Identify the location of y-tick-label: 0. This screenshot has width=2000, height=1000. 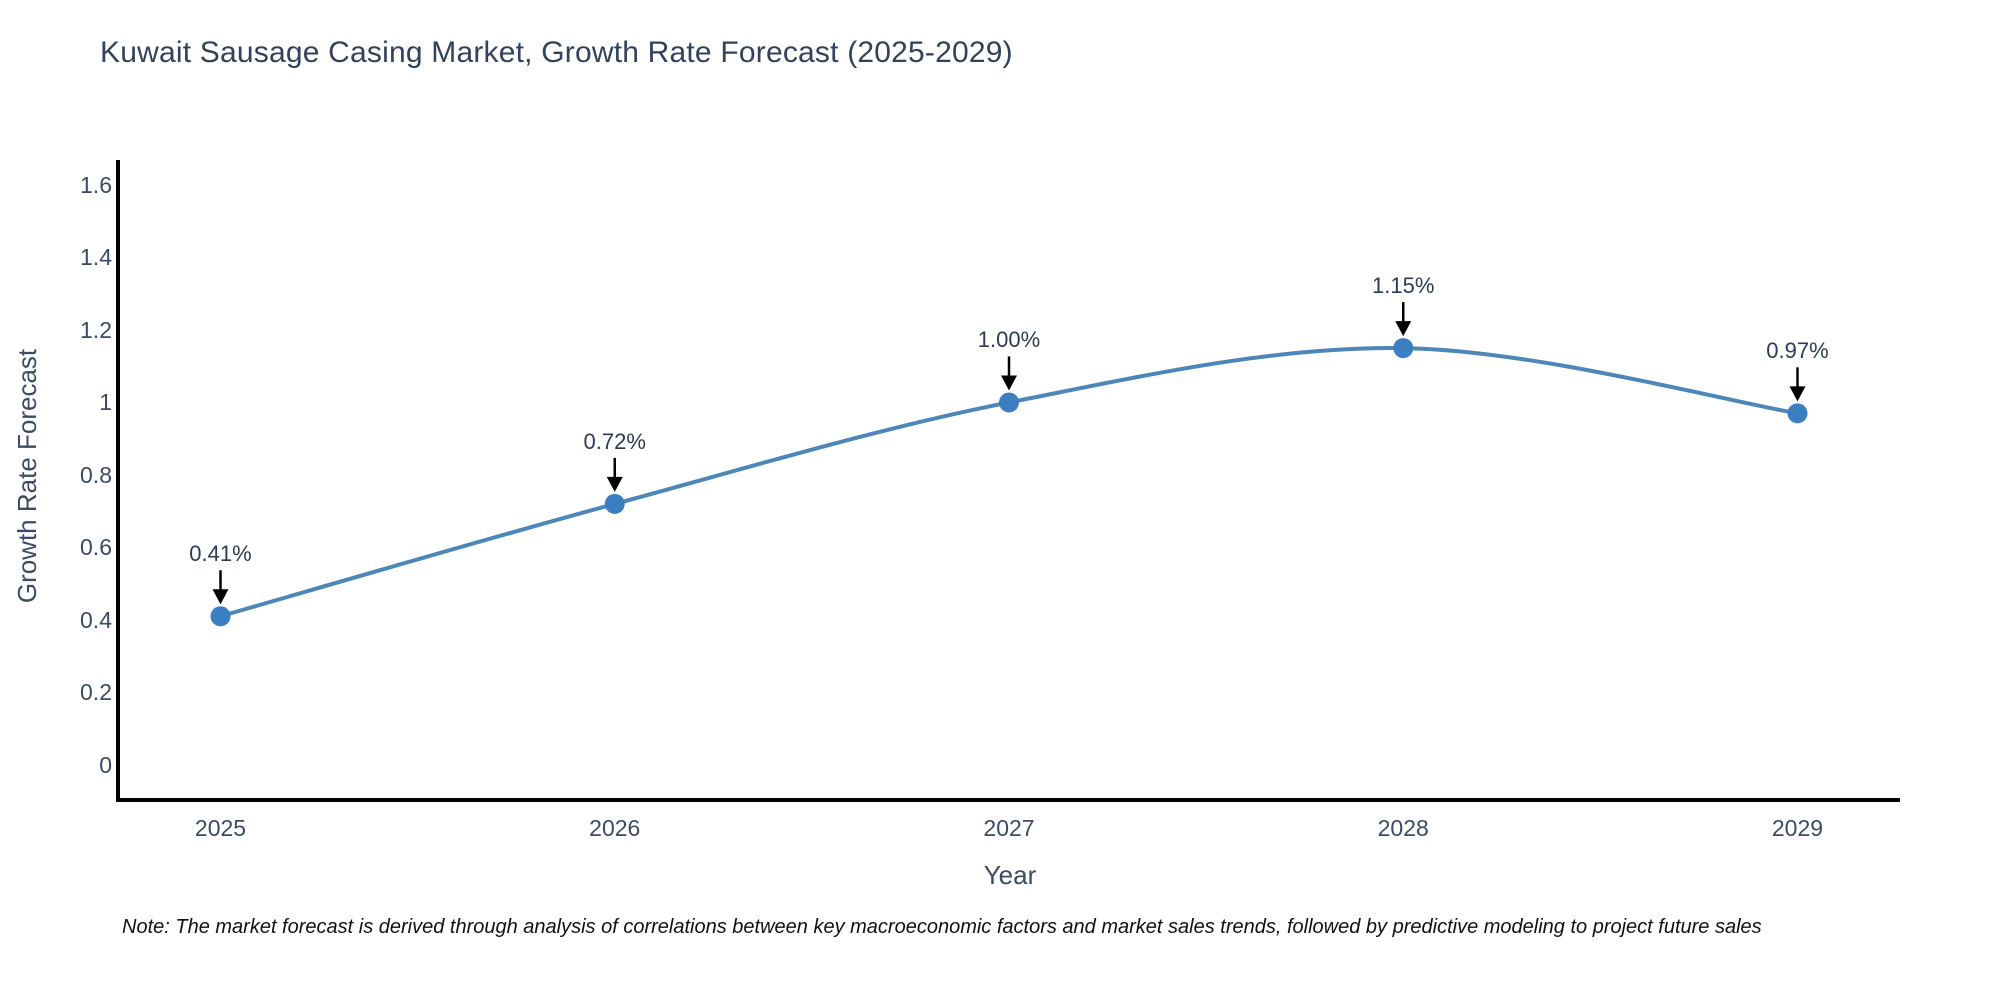
(105, 764).